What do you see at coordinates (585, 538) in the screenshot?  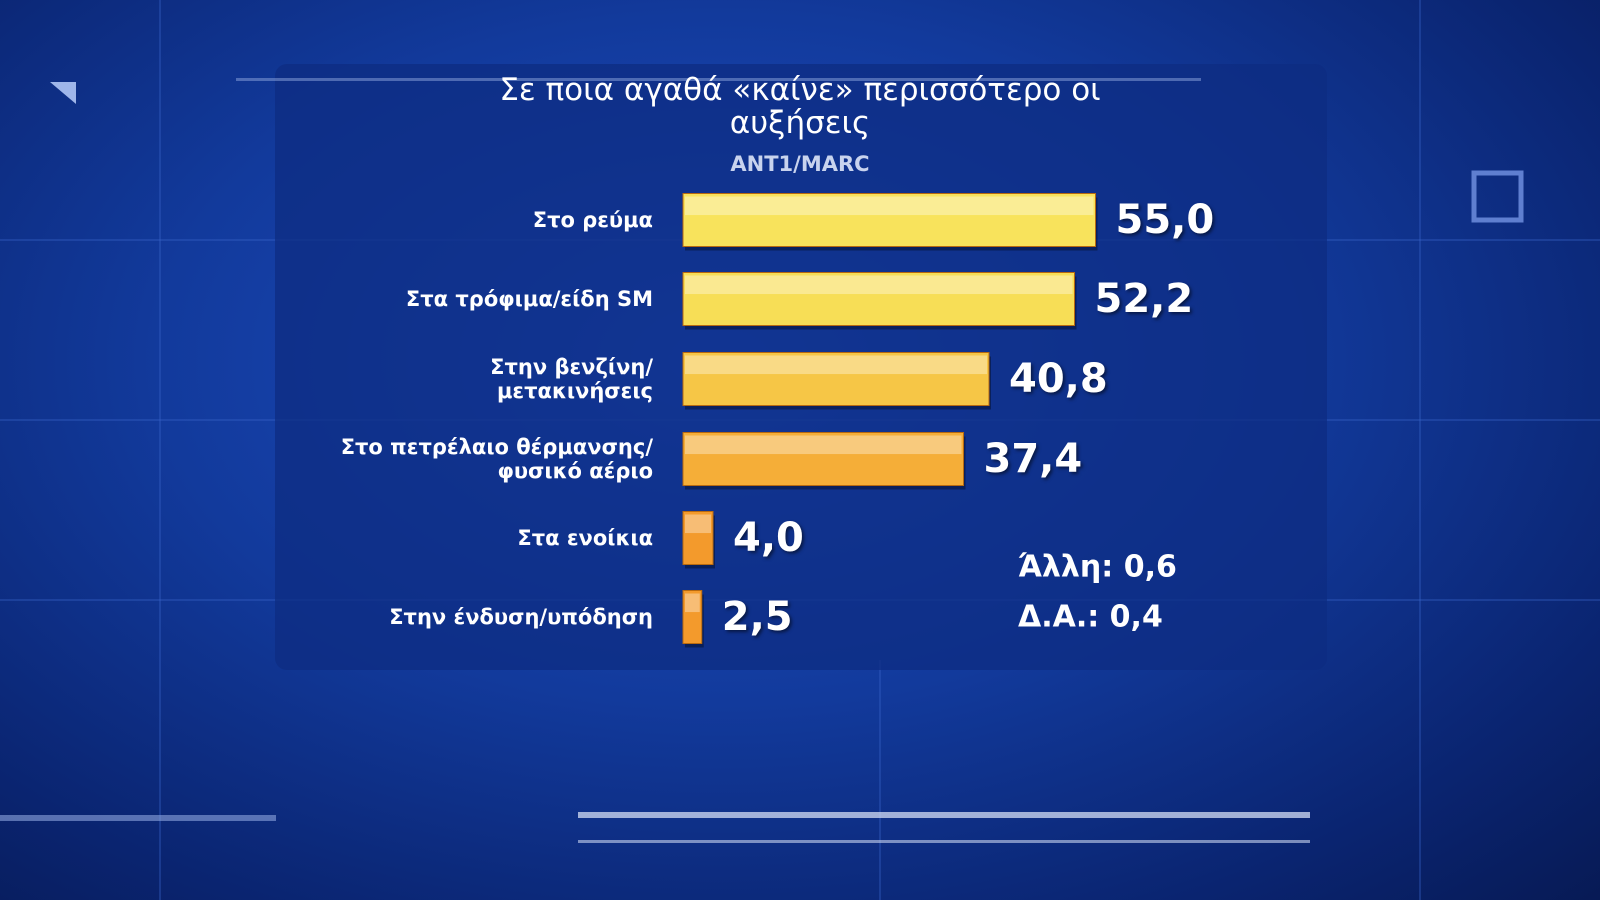 I see `category-label: Στα ενοίκια` at bounding box center [585, 538].